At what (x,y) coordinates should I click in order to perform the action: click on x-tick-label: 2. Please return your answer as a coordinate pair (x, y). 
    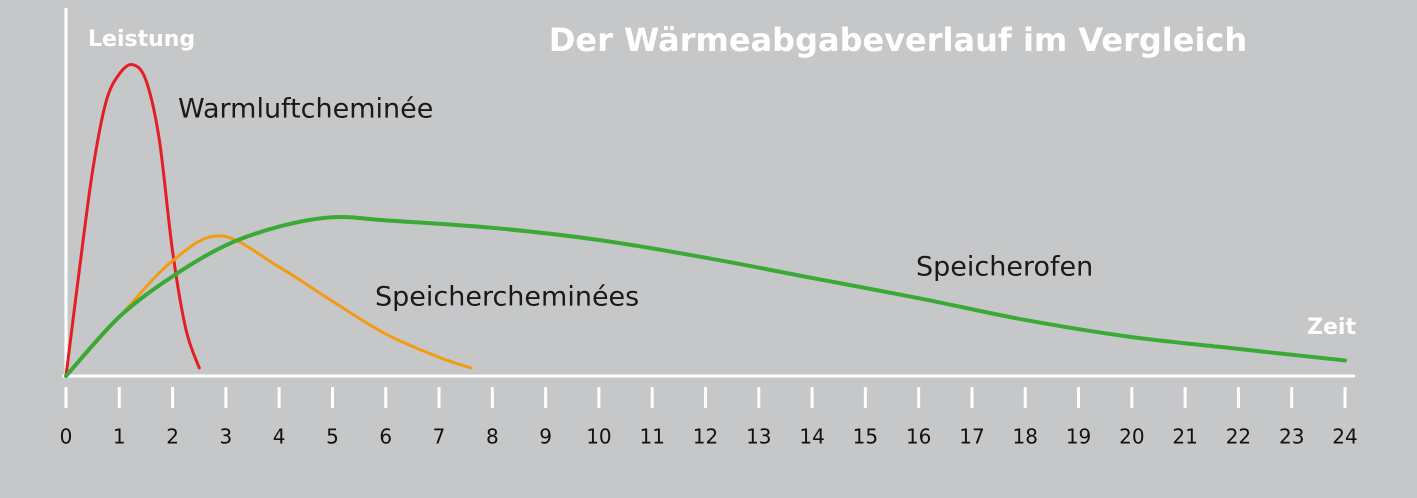
    Looking at the image, I should click on (172, 437).